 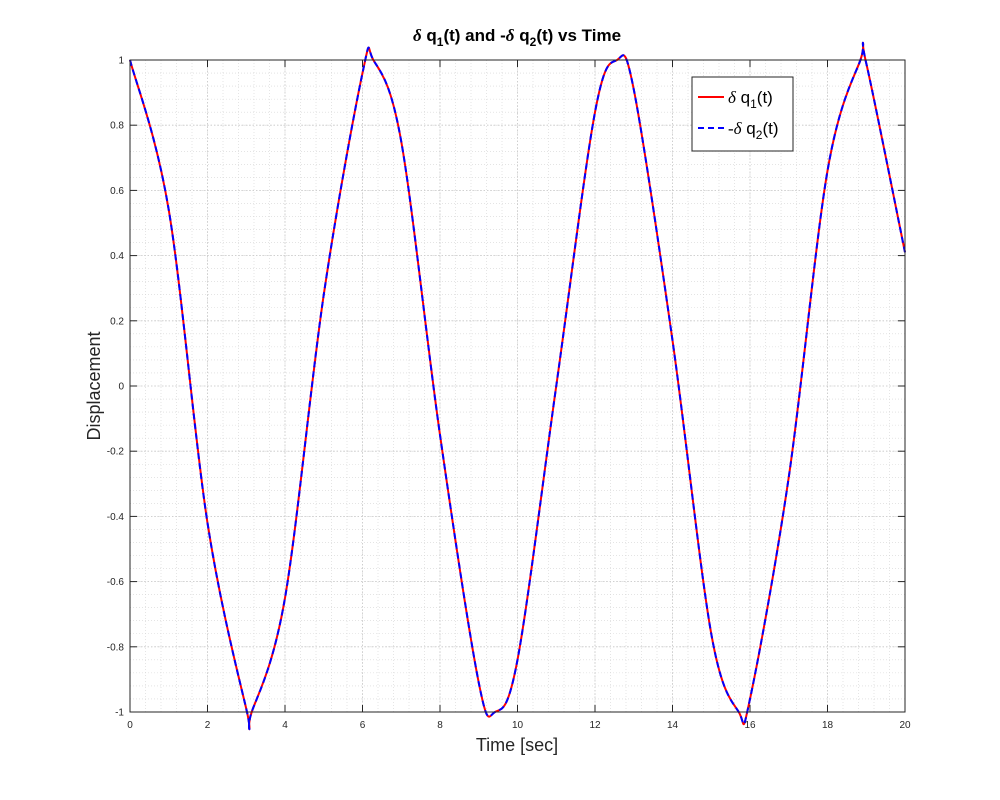 What do you see at coordinates (116, 582) in the screenshot?
I see `y-tick-label: -0.6` at bounding box center [116, 582].